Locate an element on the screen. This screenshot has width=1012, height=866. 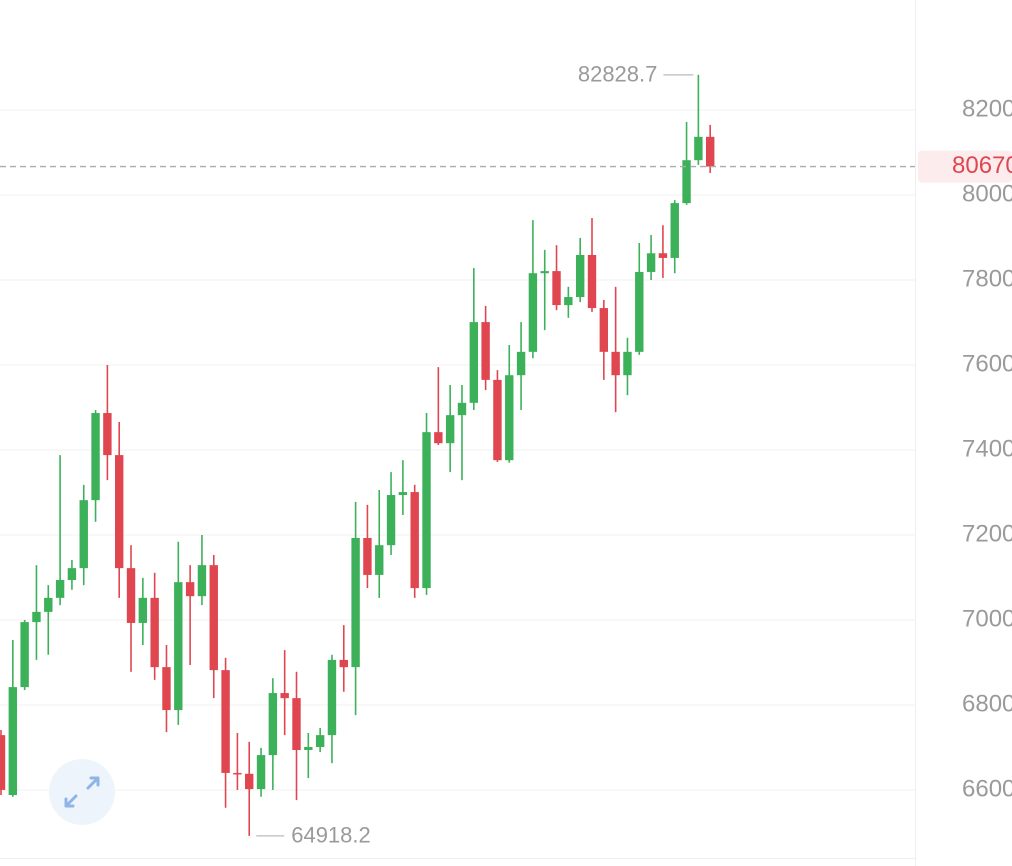
y-tick-label: 72000 is located at coordinates (987, 533).